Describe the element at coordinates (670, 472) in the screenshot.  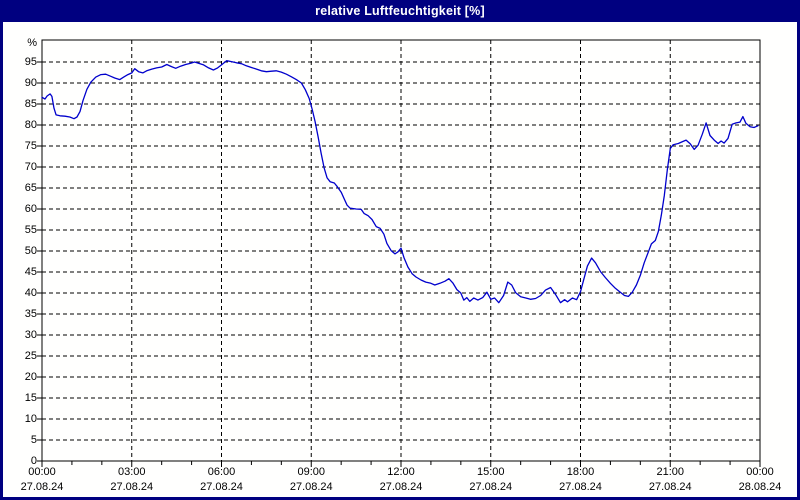
I see `x-tick-time-label: 21:00` at that location.